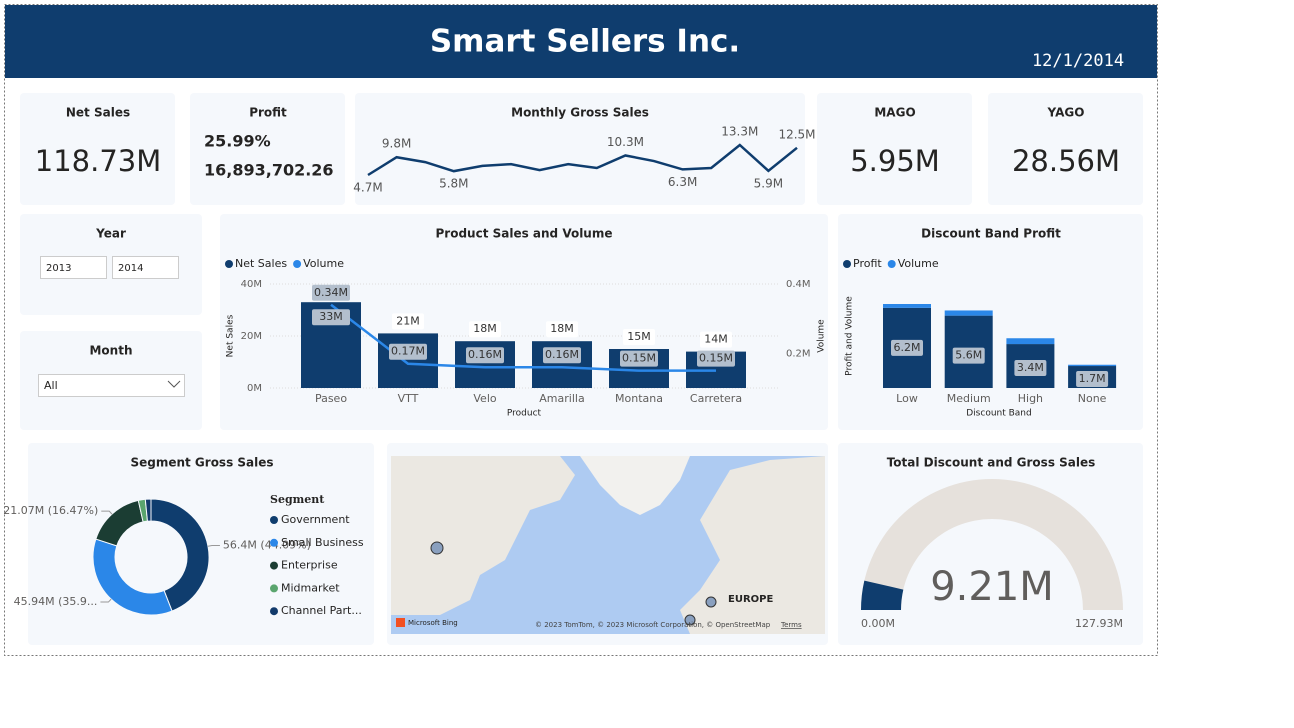 The height and width of the screenshot is (728, 1294). Describe the element at coordinates (894, 113) in the screenshot. I see `card-title: MAGO` at that location.